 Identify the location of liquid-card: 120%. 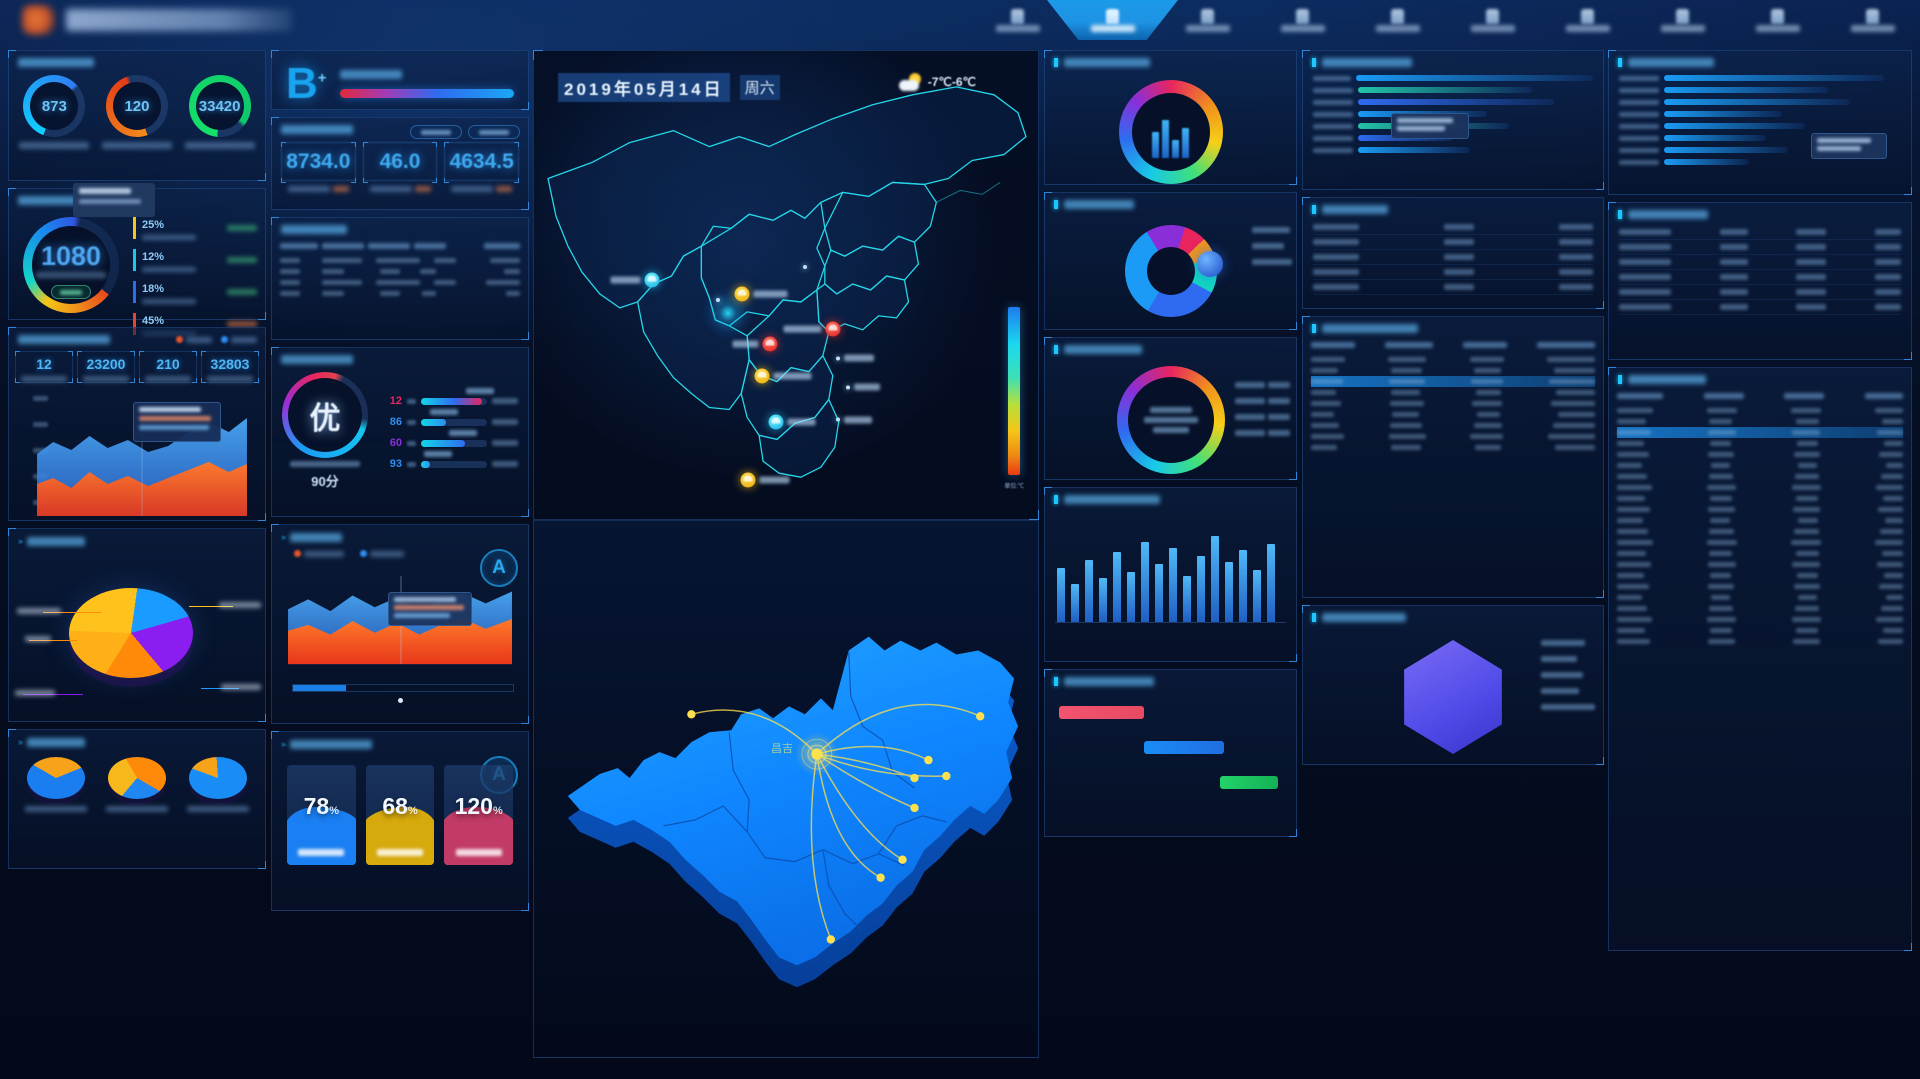
(479, 815).